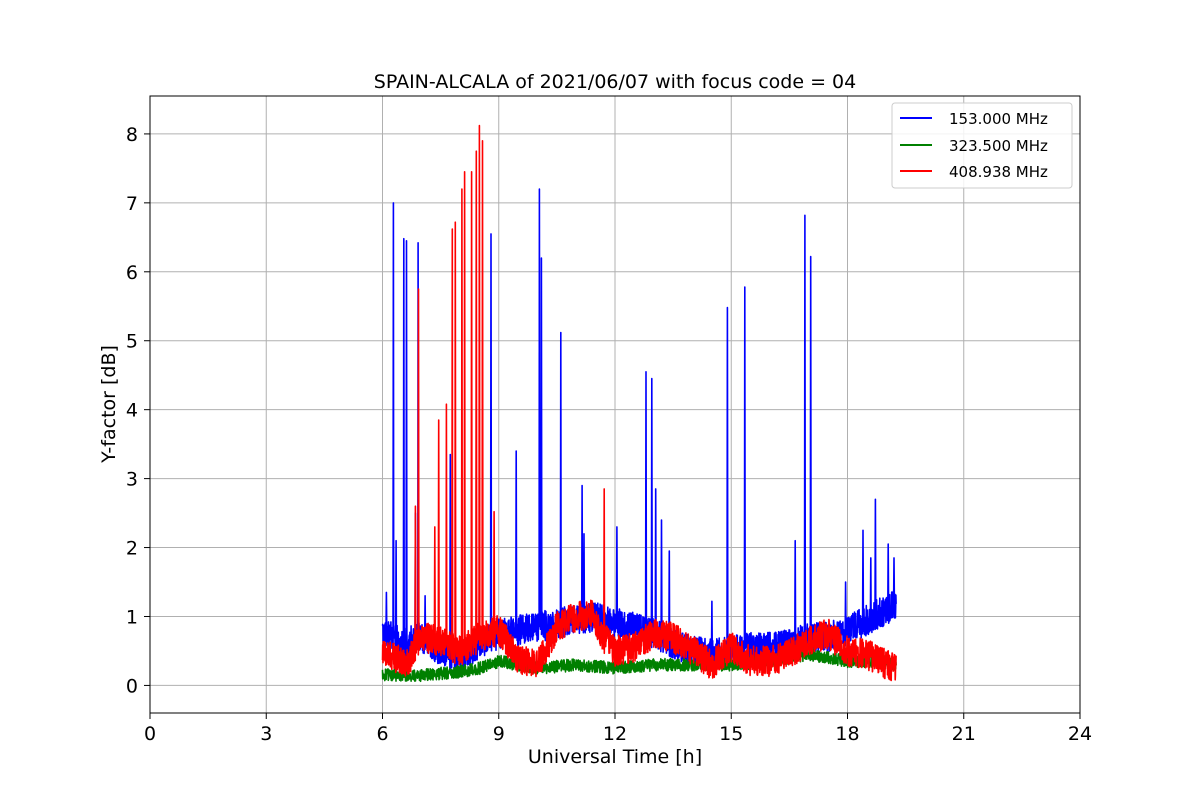 The image size is (1200, 800). I want to click on x-tick-label: 0, so click(150, 734).